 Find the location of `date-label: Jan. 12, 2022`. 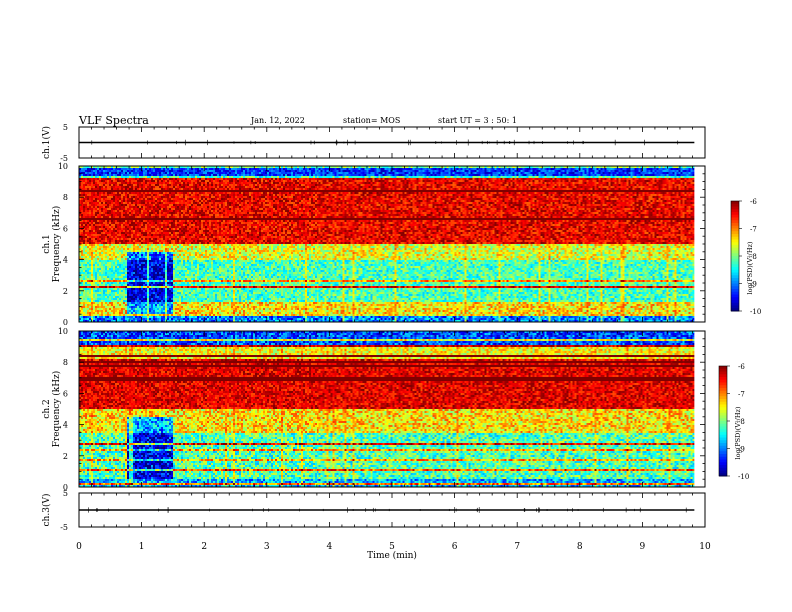

date-label: Jan. 12, 2022 is located at coordinates (277, 120).